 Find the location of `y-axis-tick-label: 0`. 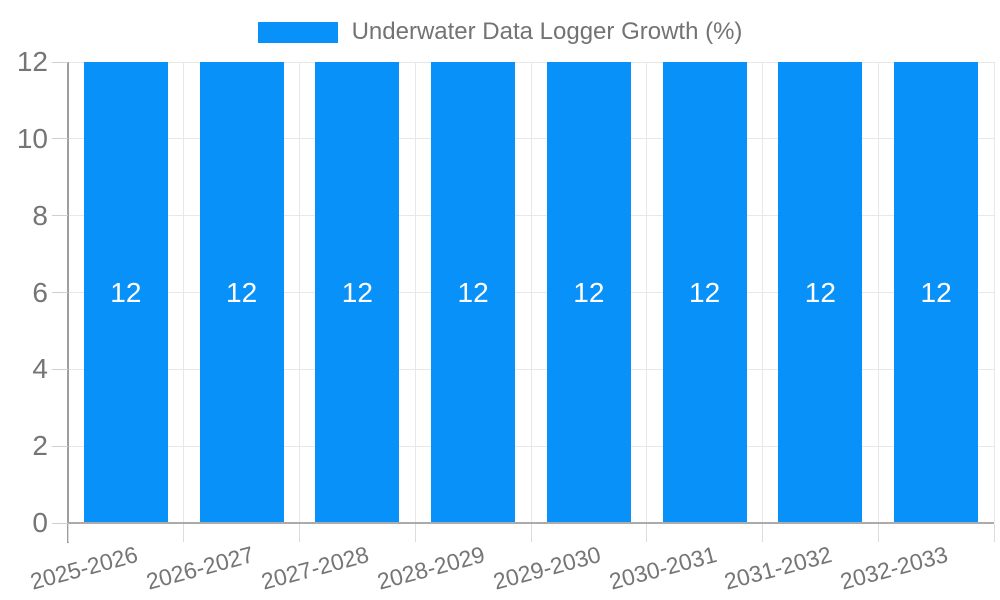

y-axis-tick-label: 0 is located at coordinates (40, 522).